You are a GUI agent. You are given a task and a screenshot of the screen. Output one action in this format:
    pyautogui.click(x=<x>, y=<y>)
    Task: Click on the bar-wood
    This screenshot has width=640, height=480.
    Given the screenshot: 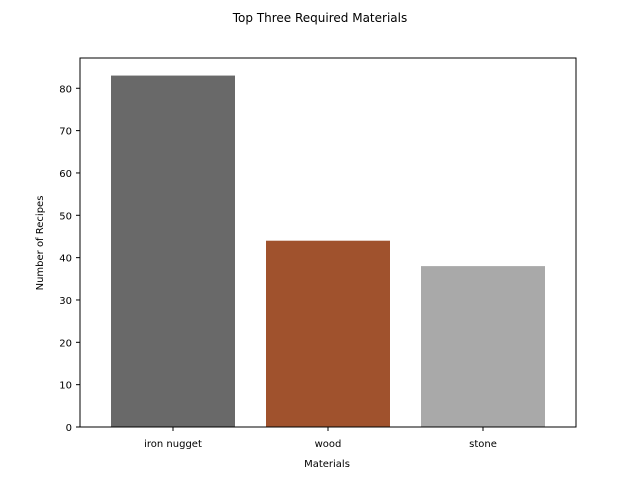 What is the action you would take?
    pyautogui.click(x=328, y=333)
    